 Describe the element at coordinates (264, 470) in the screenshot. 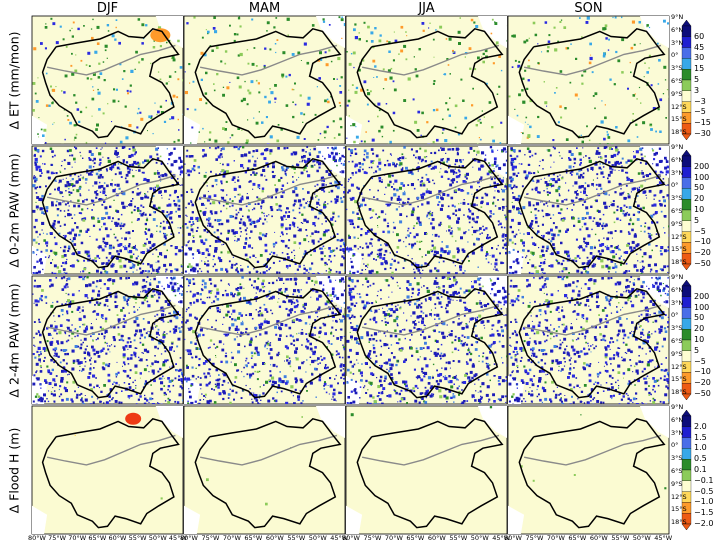

I see `map-panel-mam-row3` at that location.